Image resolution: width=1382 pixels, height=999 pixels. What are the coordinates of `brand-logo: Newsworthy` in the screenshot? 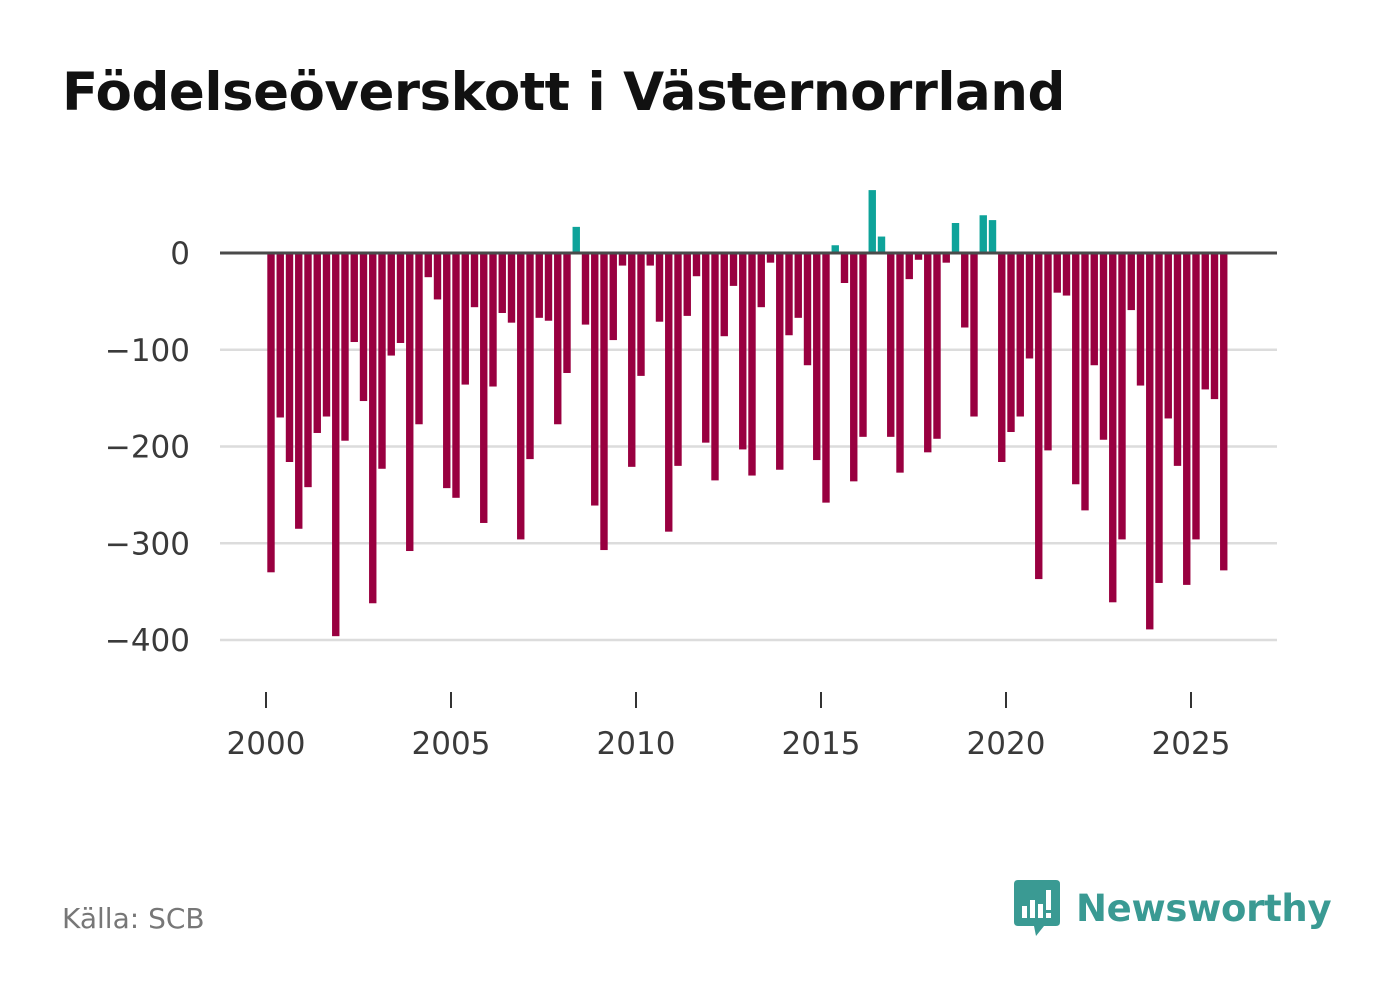 It's located at (1172, 908).